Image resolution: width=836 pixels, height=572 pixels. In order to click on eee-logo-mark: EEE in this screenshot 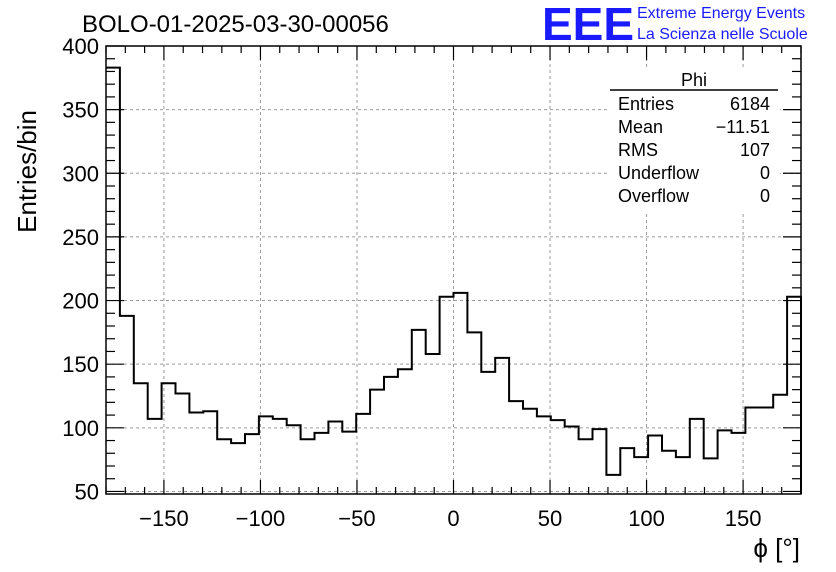, I will do `click(588, 25)`.